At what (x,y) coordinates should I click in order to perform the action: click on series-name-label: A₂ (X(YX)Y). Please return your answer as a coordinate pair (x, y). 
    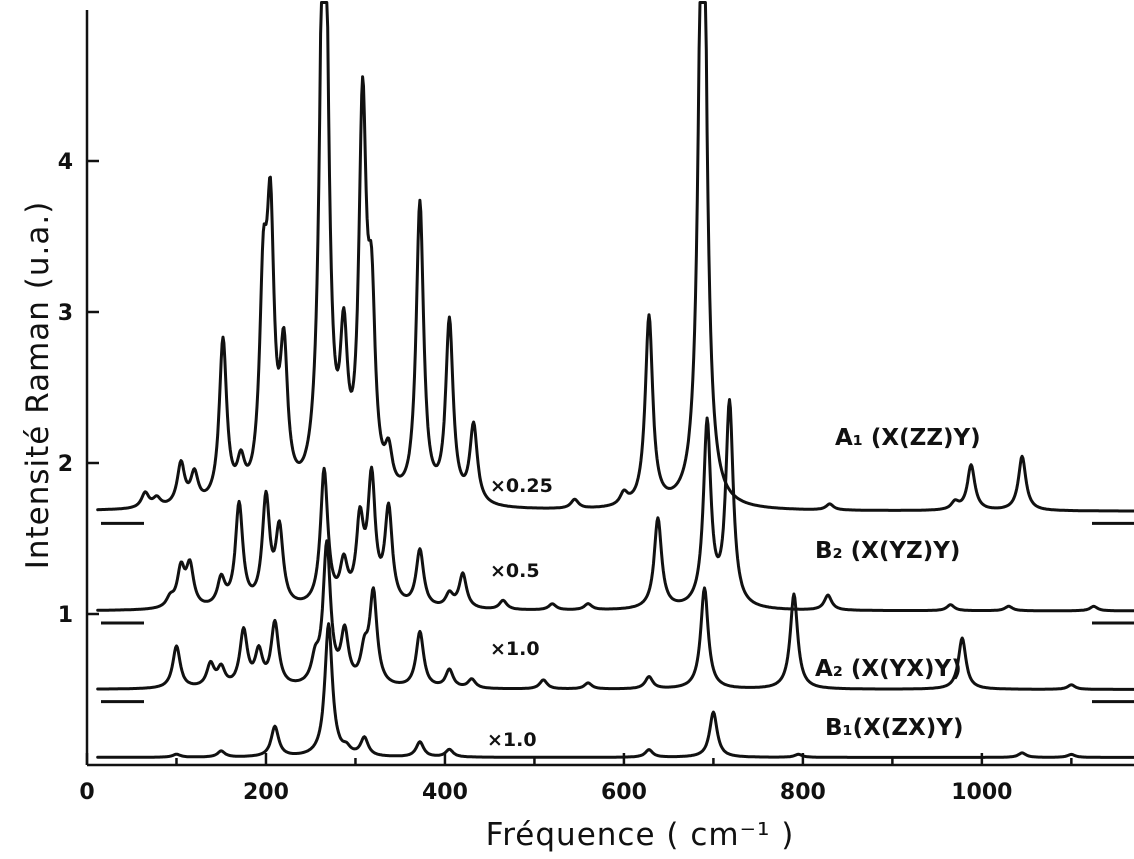
    Looking at the image, I should click on (888, 669).